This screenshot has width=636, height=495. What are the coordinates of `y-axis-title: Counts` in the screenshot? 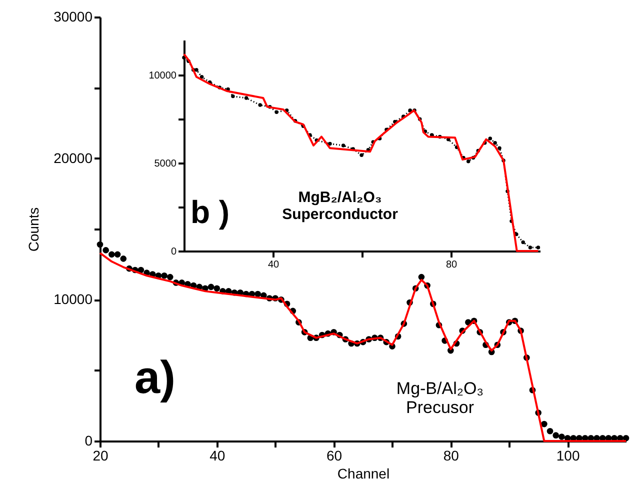 It's located at (34, 229).